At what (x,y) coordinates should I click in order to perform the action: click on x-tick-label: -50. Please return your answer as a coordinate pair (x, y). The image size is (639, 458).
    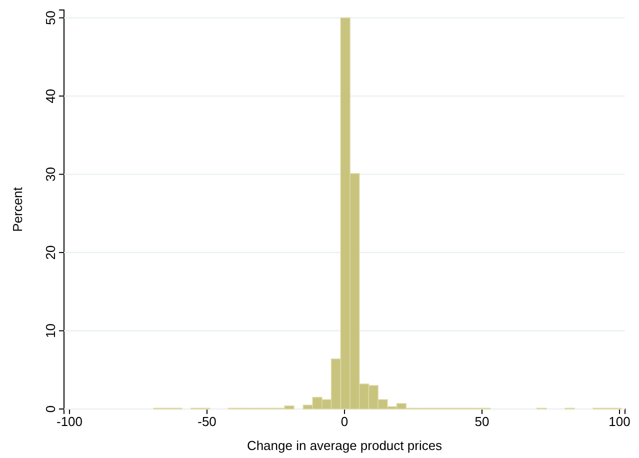
    Looking at the image, I should click on (207, 422).